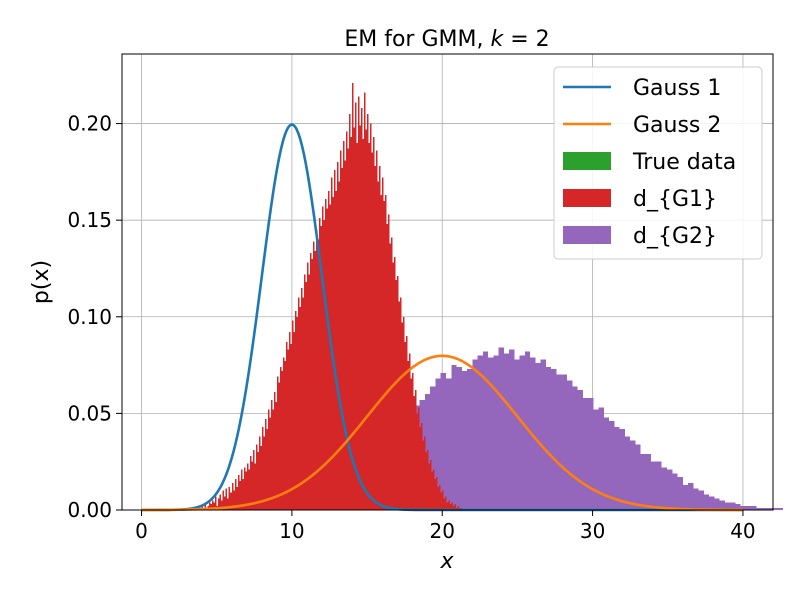 The height and width of the screenshot is (600, 800). What do you see at coordinates (587, 161) in the screenshot?
I see `legend-swatch` at bounding box center [587, 161].